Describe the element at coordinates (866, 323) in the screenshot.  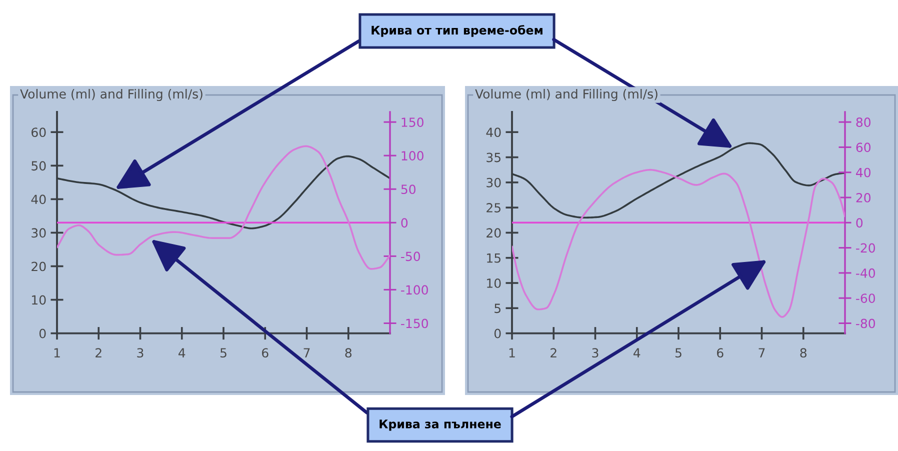
I see `y2-tick-label: -80` at that location.